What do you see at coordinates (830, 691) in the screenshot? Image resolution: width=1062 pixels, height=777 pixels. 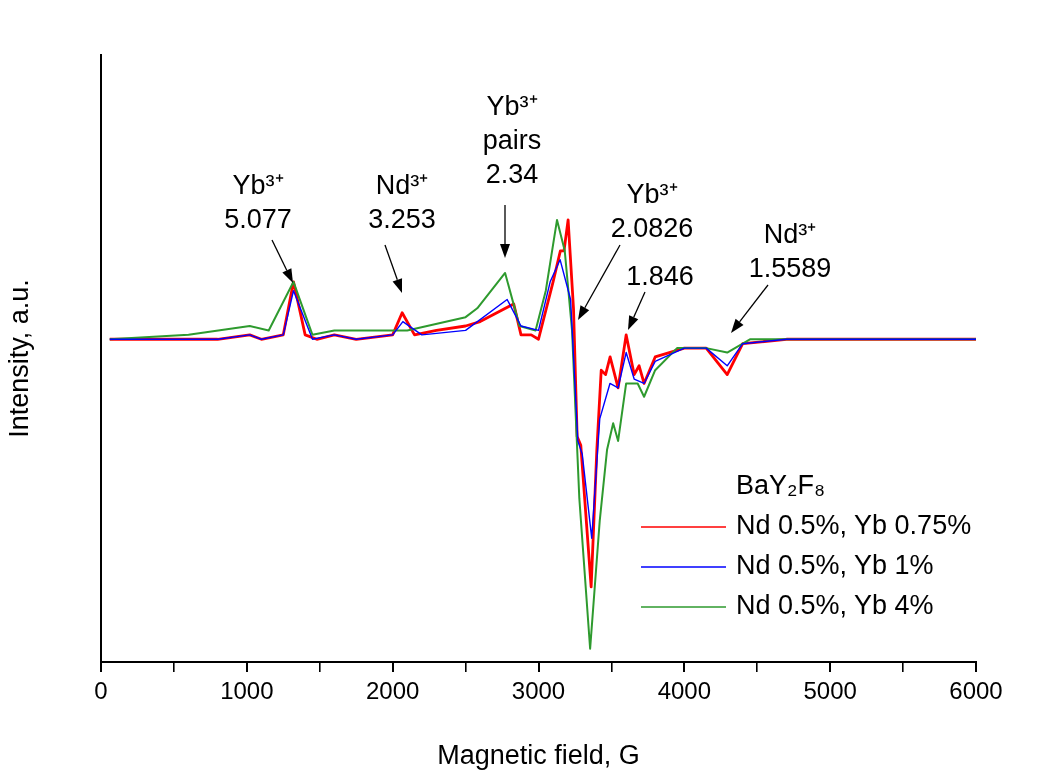 I see `x-tick-label: 5000` at bounding box center [830, 691].